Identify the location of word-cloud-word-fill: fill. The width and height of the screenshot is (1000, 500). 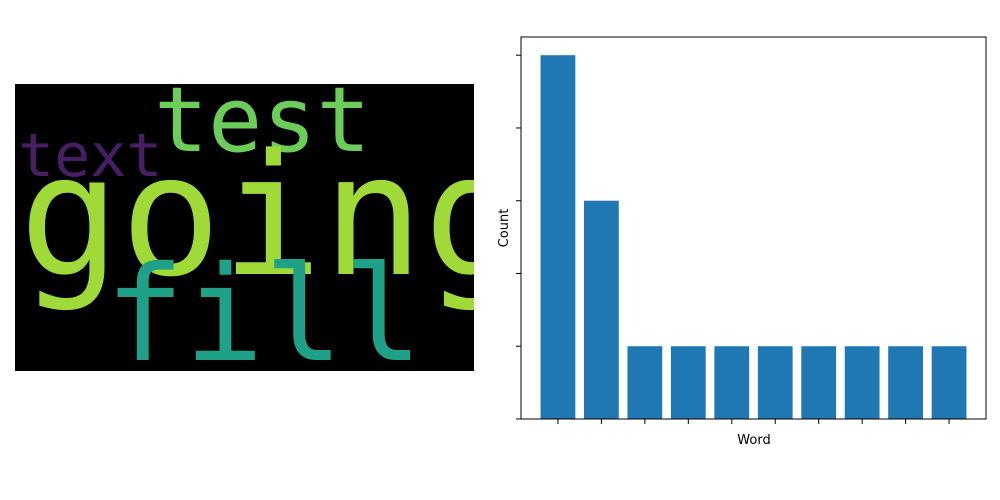
(264, 304).